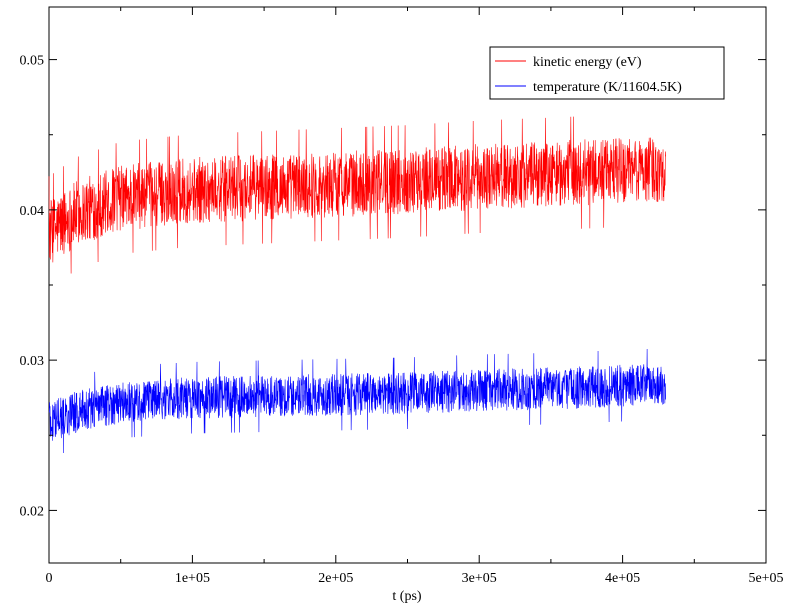 The width and height of the screenshot is (792, 612). Describe the element at coordinates (587, 62) in the screenshot. I see `legend-label-kinetic-energy: kinetic energy (eV)` at that location.